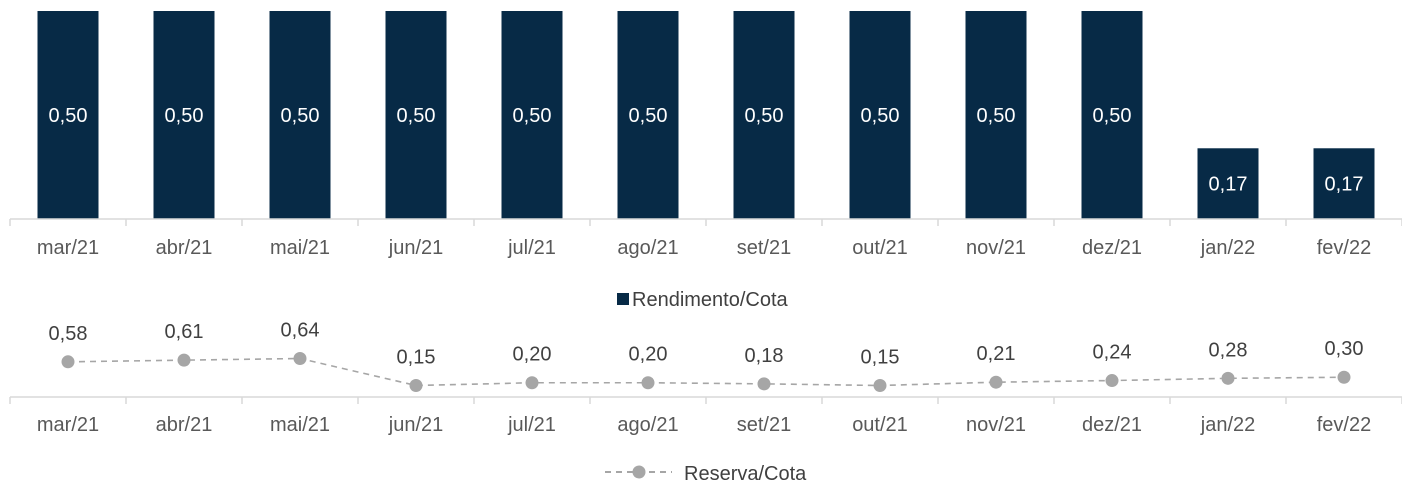 The height and width of the screenshot is (484, 1402). What do you see at coordinates (1344, 248) in the screenshot?
I see `bar-x-tick-label: fev/22` at bounding box center [1344, 248].